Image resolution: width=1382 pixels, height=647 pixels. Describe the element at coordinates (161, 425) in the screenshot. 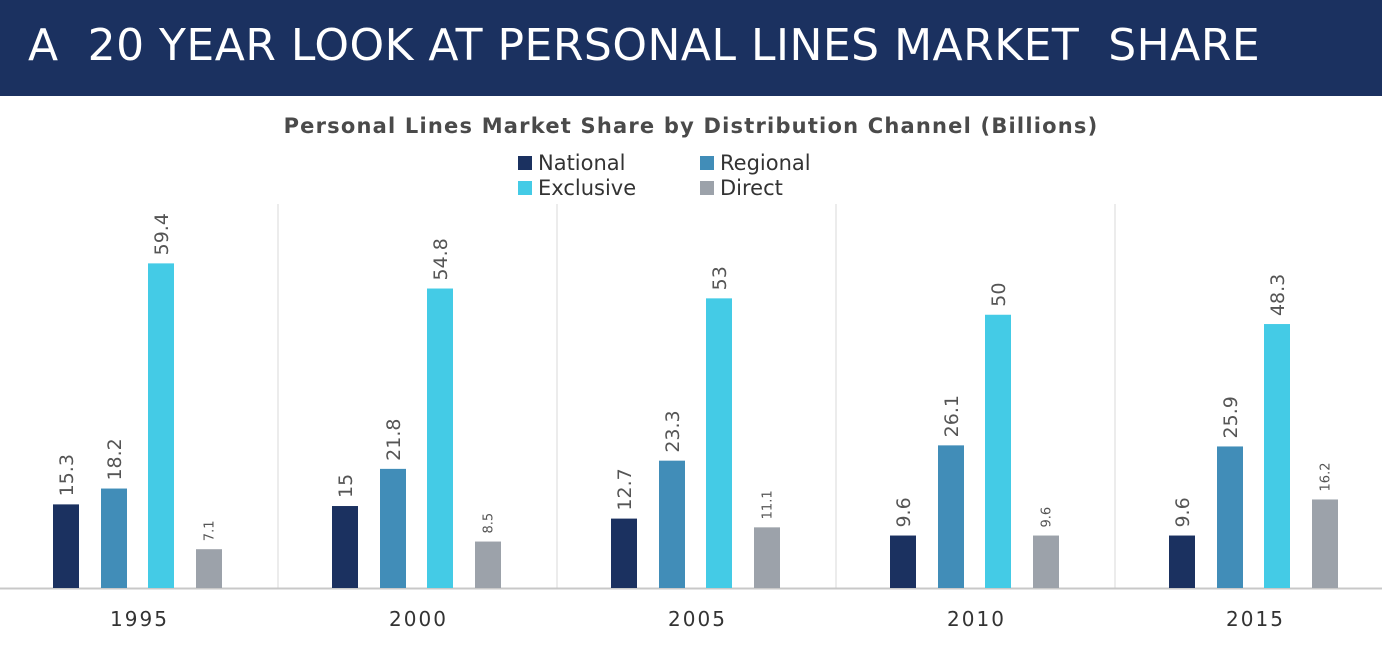

I see `bar-exclusive-1995` at that location.